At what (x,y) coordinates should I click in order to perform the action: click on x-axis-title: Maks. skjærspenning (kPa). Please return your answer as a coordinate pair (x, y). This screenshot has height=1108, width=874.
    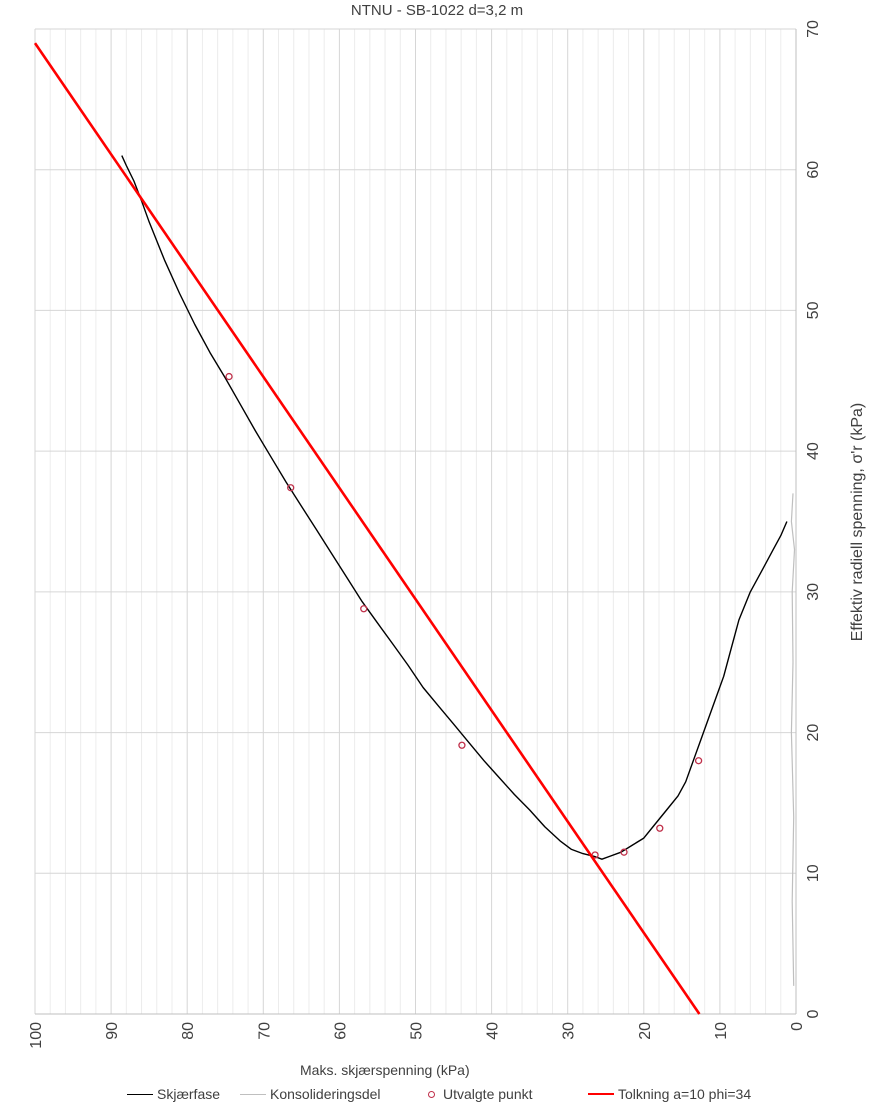
    Looking at the image, I should click on (385, 1070).